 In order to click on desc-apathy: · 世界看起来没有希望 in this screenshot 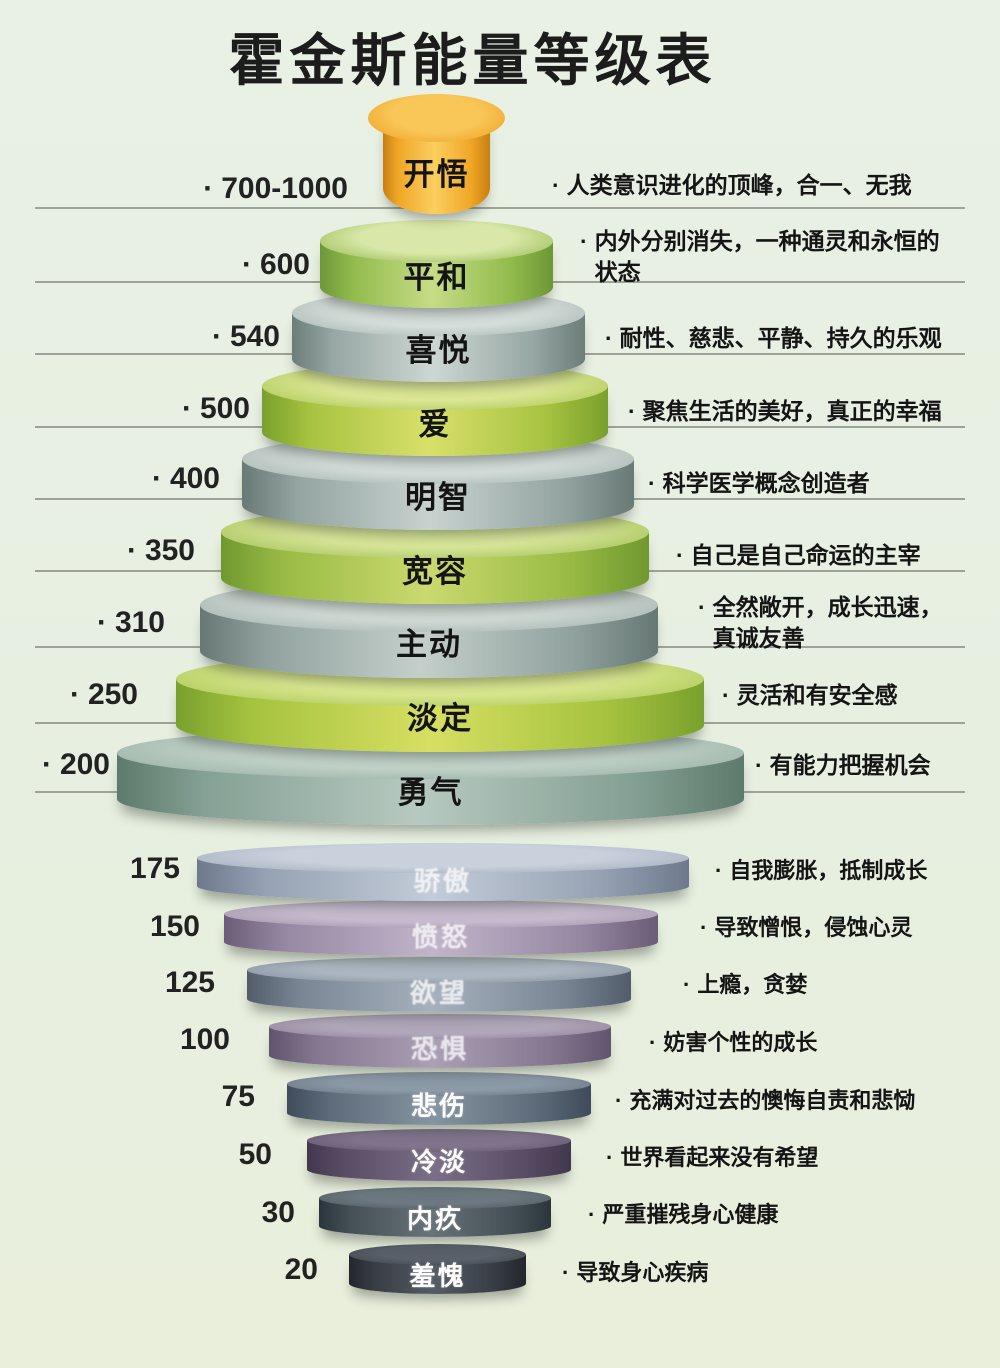, I will do `click(712, 1158)`.